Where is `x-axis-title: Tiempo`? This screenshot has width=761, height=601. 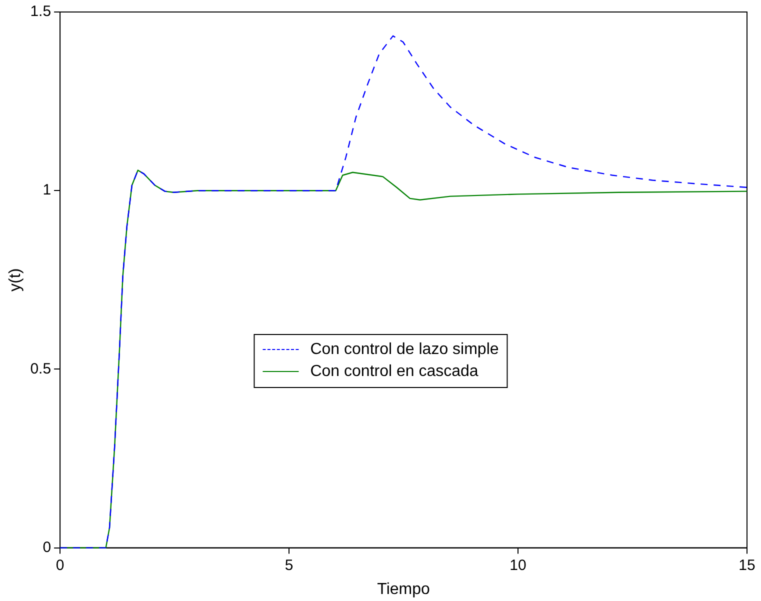 x-axis-title: Tiempo is located at coordinates (403, 589).